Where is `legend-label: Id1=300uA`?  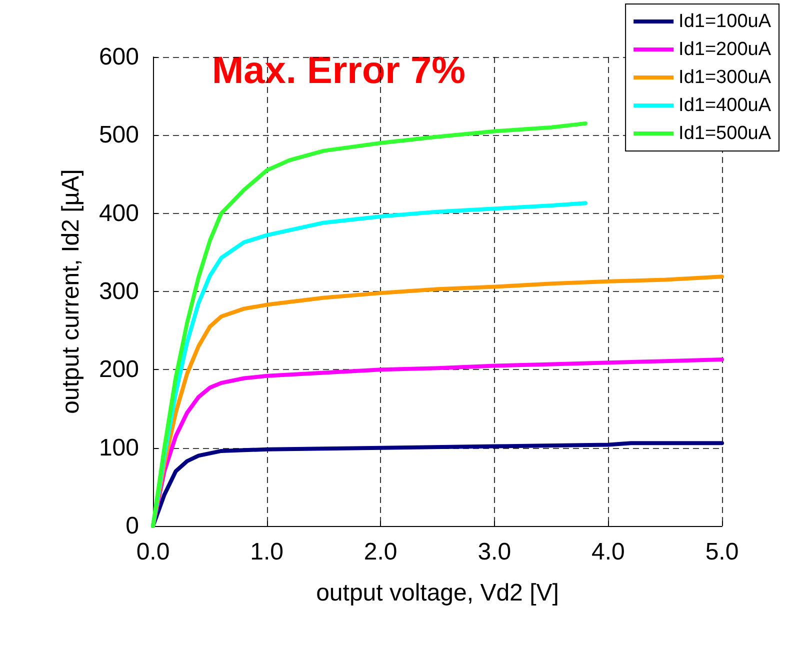 legend-label: Id1=300uA is located at coordinates (725, 77).